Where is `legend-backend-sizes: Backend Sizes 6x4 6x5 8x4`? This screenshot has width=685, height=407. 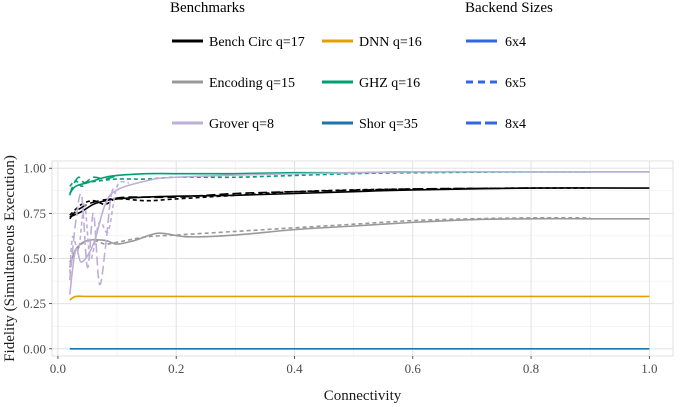
legend-backend-sizes: Backend Sizes 6x4 6x5 8x4 is located at coordinates (509, 66).